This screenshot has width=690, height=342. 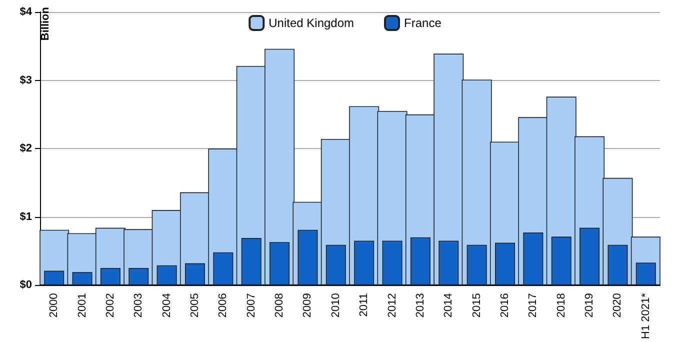 I want to click on legend-label: France, so click(x=423, y=23).